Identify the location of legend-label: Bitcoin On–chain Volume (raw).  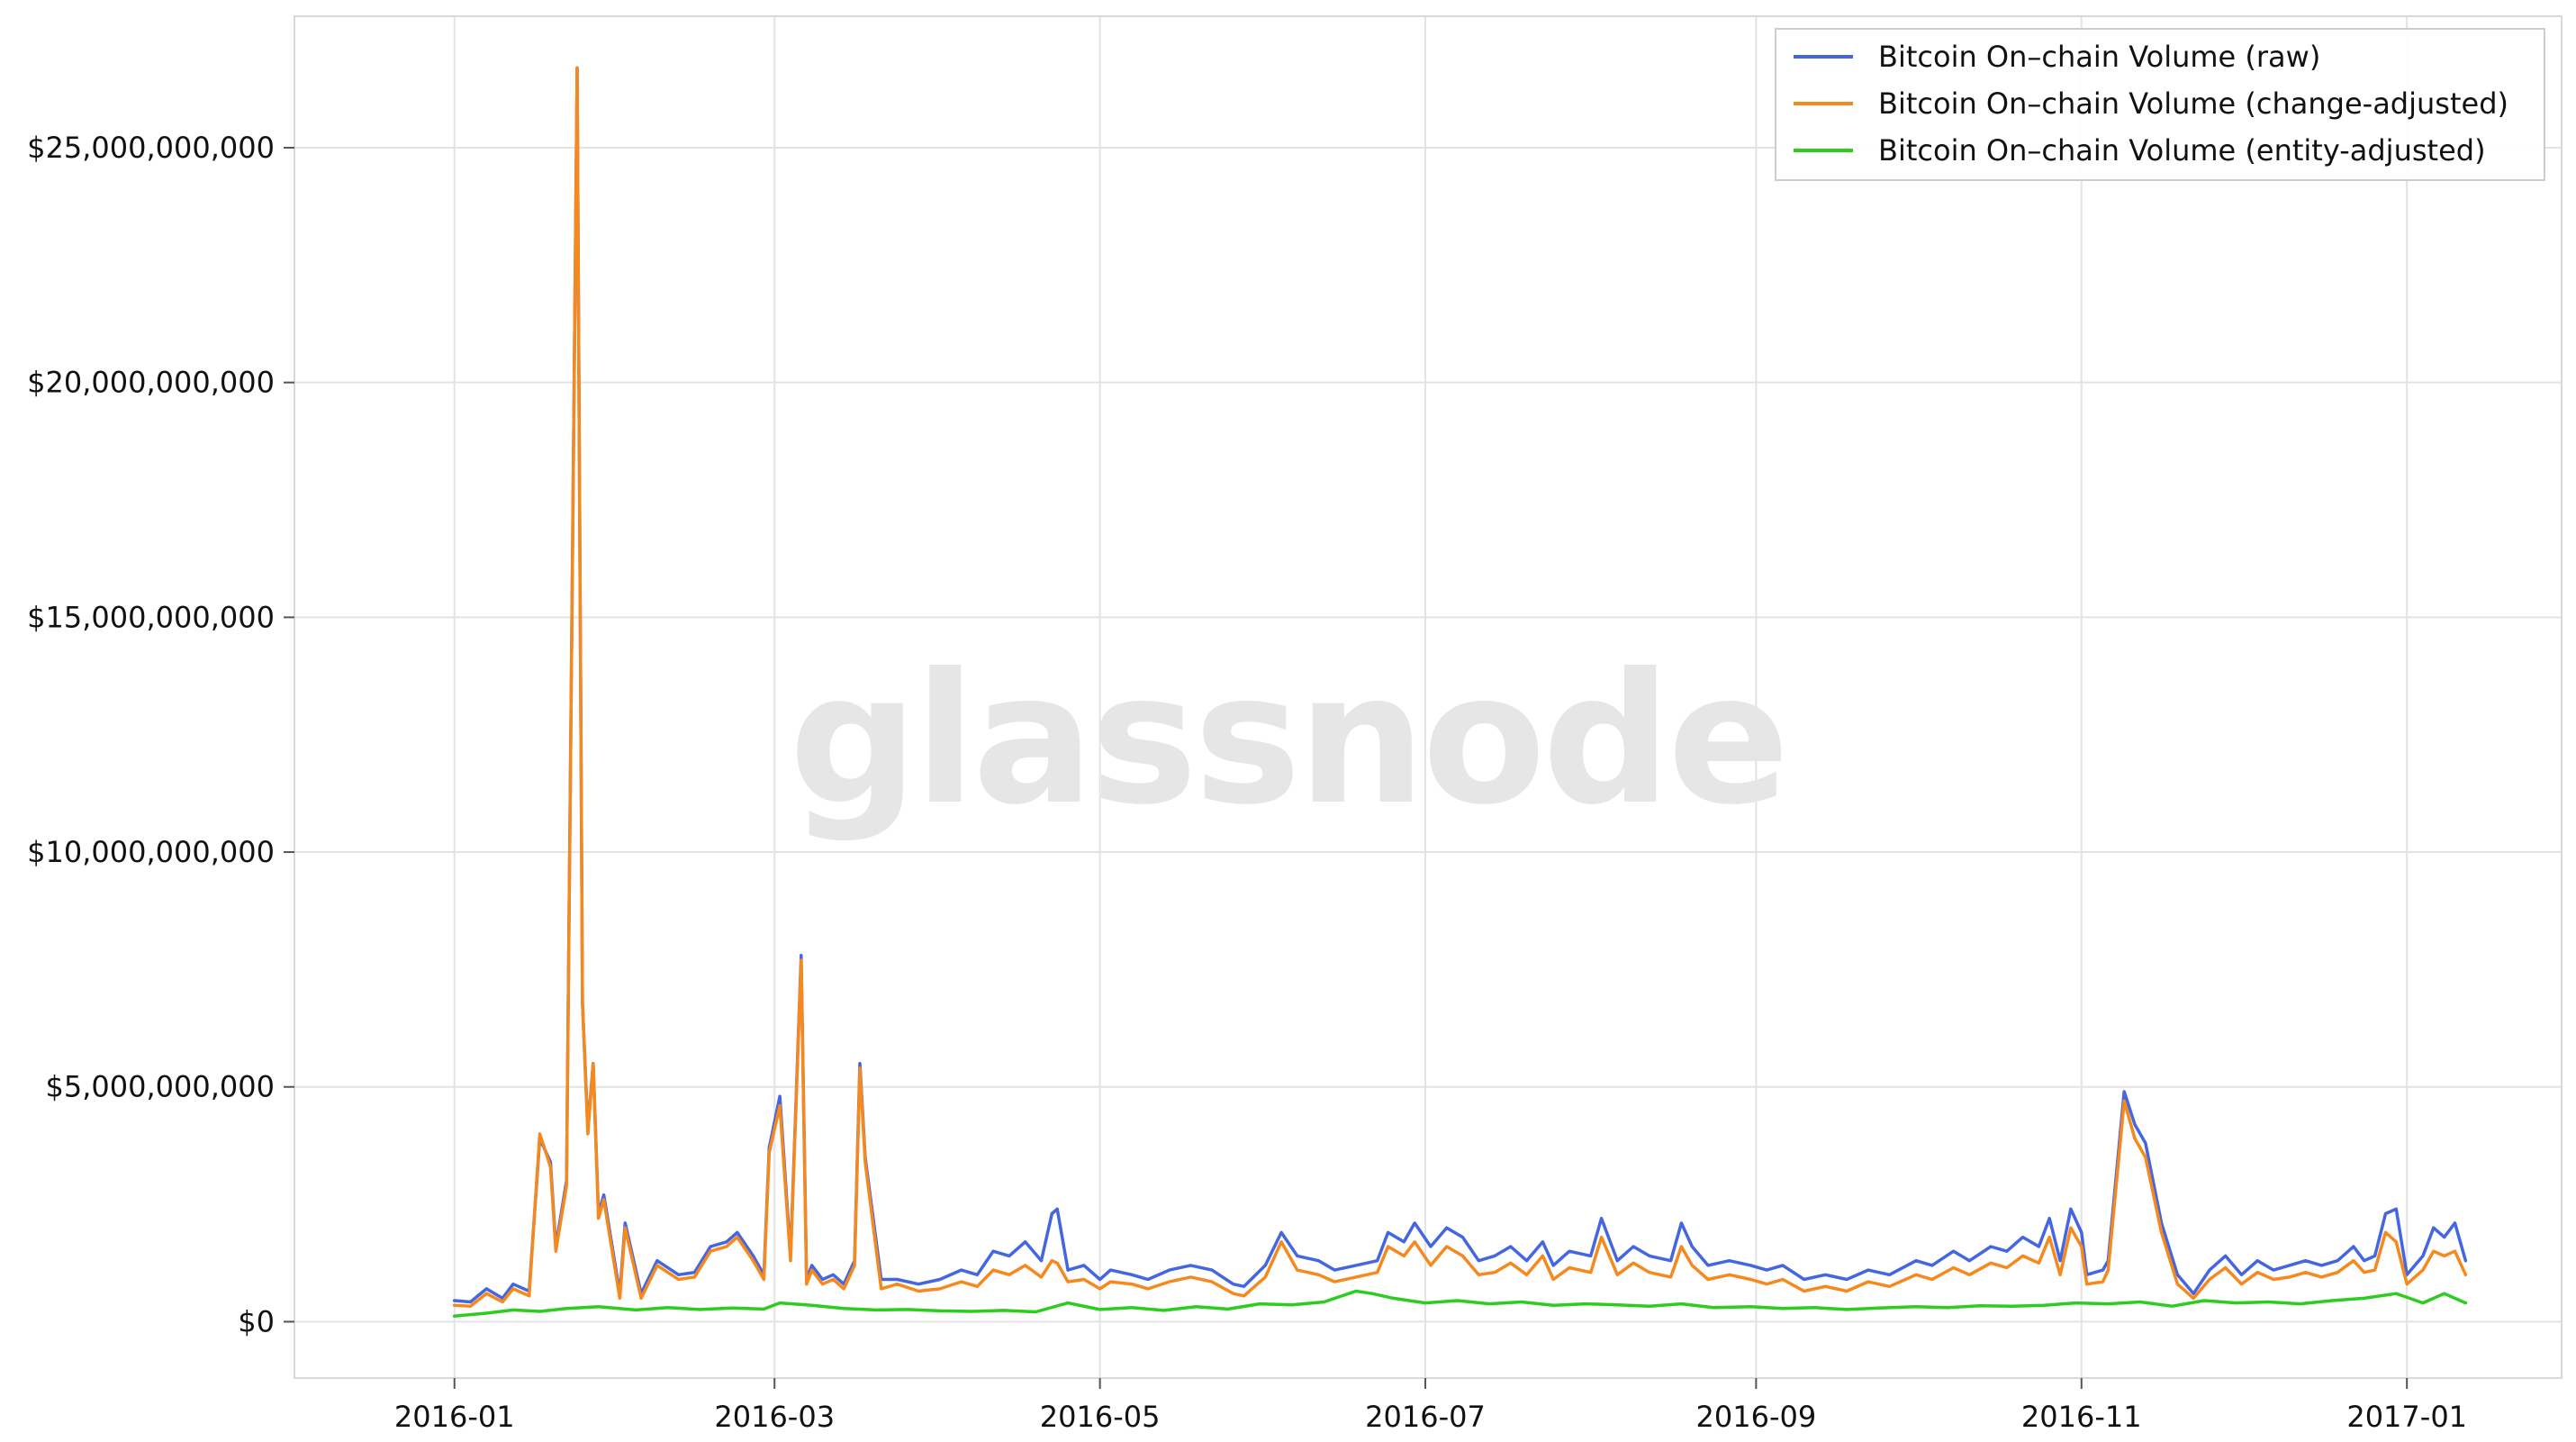
(2099, 57).